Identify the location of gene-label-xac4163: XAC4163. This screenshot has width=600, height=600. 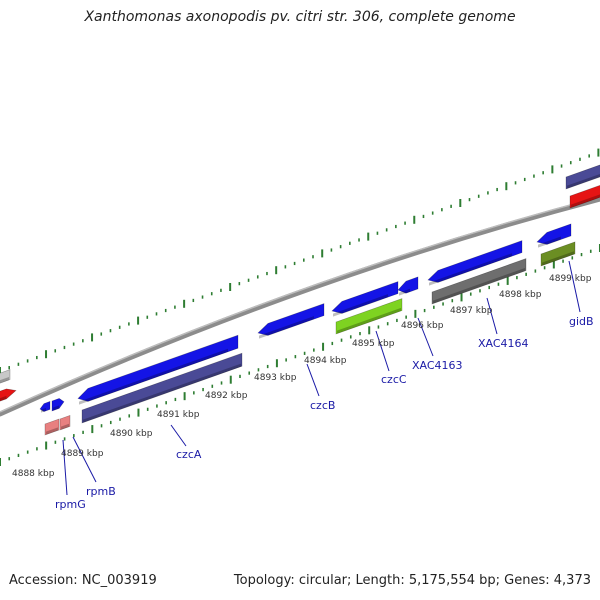
(437, 365).